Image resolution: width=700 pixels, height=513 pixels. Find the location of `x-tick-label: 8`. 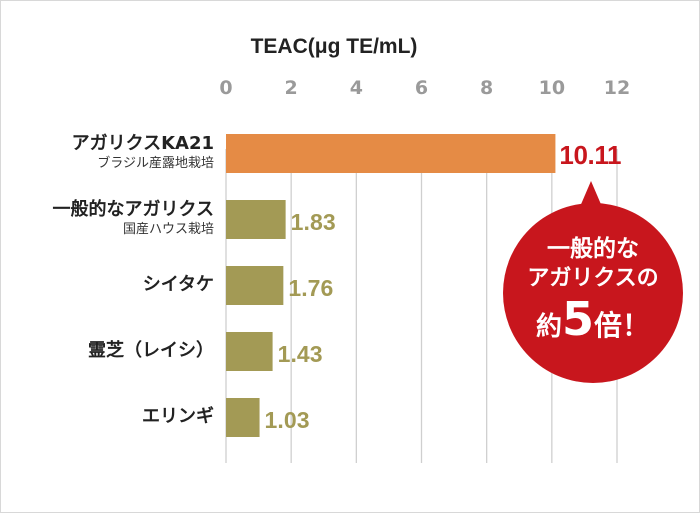

x-tick-label: 8 is located at coordinates (486, 88).